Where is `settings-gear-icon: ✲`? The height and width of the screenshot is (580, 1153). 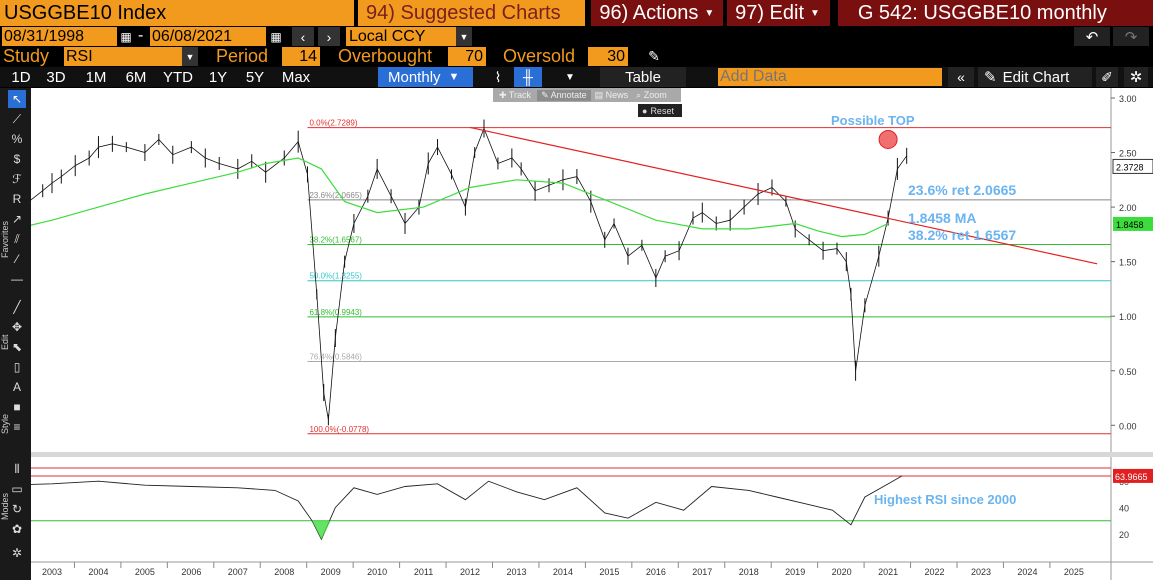 settings-gear-icon: ✲ is located at coordinates (17, 553).